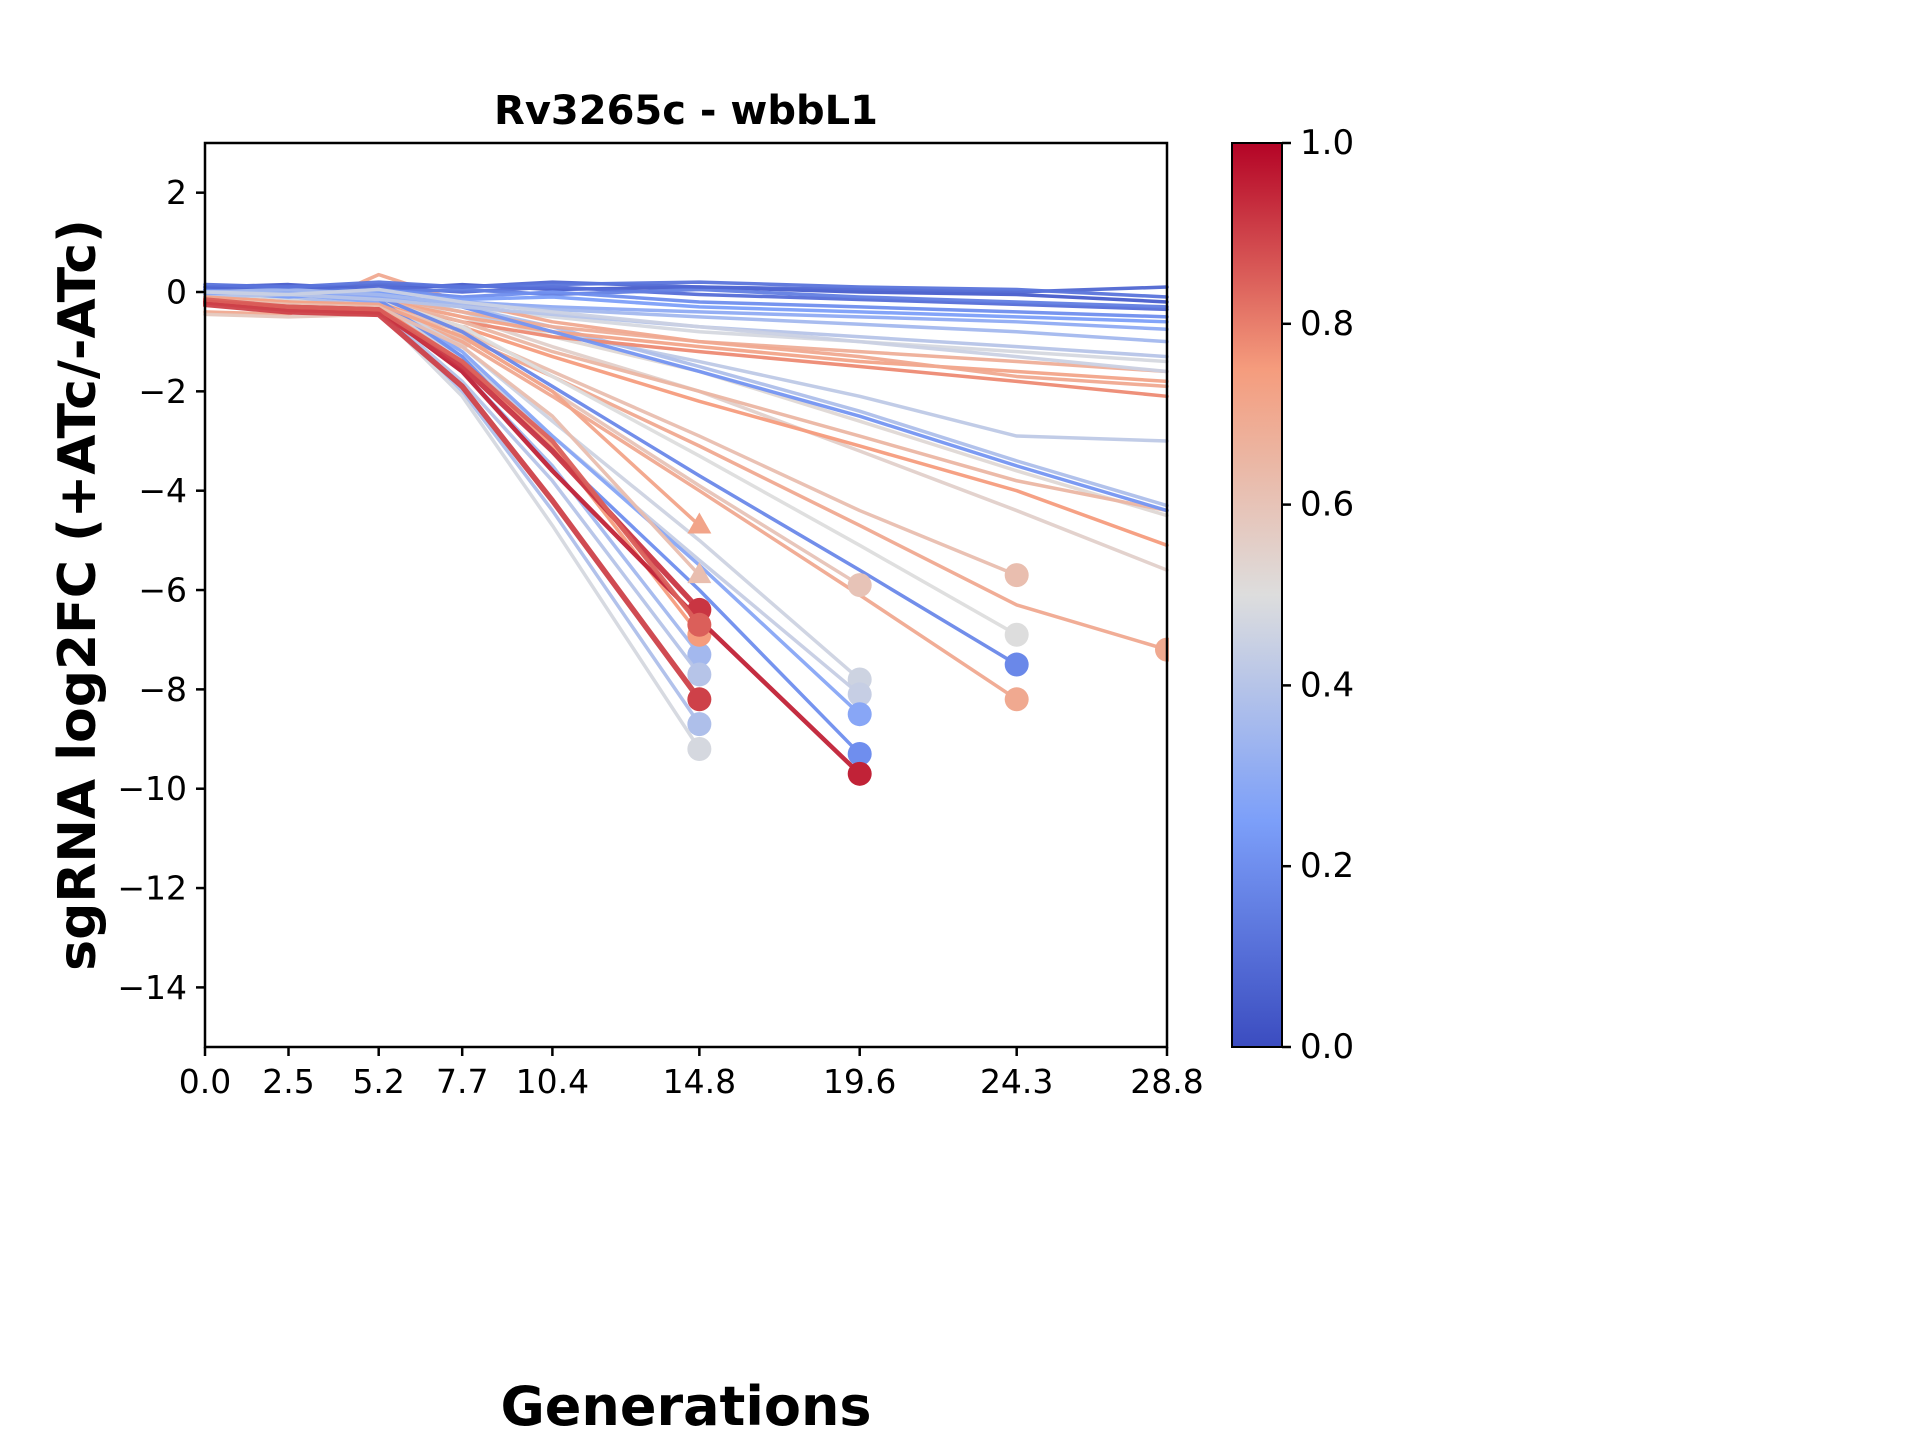  I want to click on x-tick-label: 0.0, so click(205, 1081).